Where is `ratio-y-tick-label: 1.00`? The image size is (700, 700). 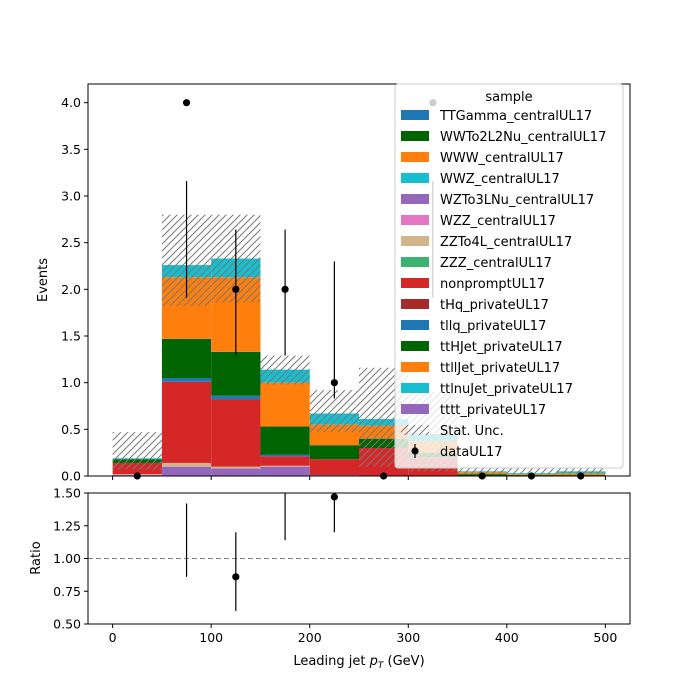
ratio-y-tick-label: 1.00 is located at coordinates (67, 558).